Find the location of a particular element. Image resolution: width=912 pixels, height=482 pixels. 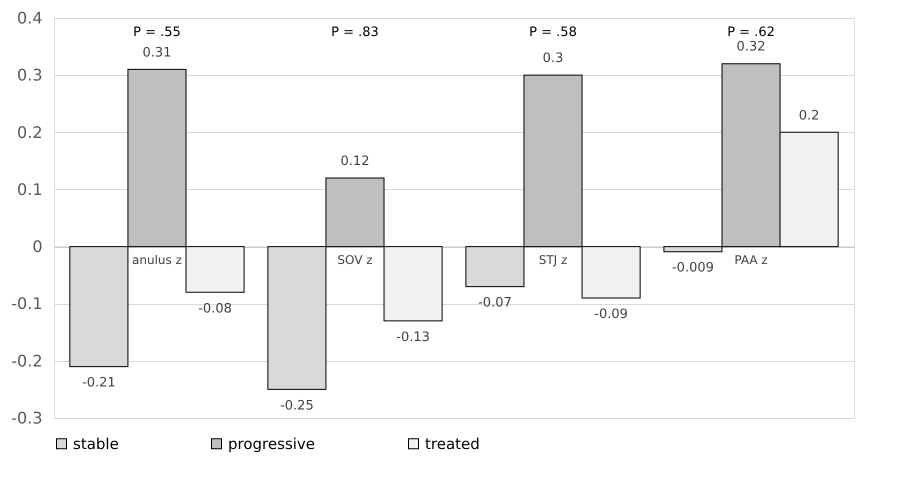

data-label: -0.25 is located at coordinates (297, 406).